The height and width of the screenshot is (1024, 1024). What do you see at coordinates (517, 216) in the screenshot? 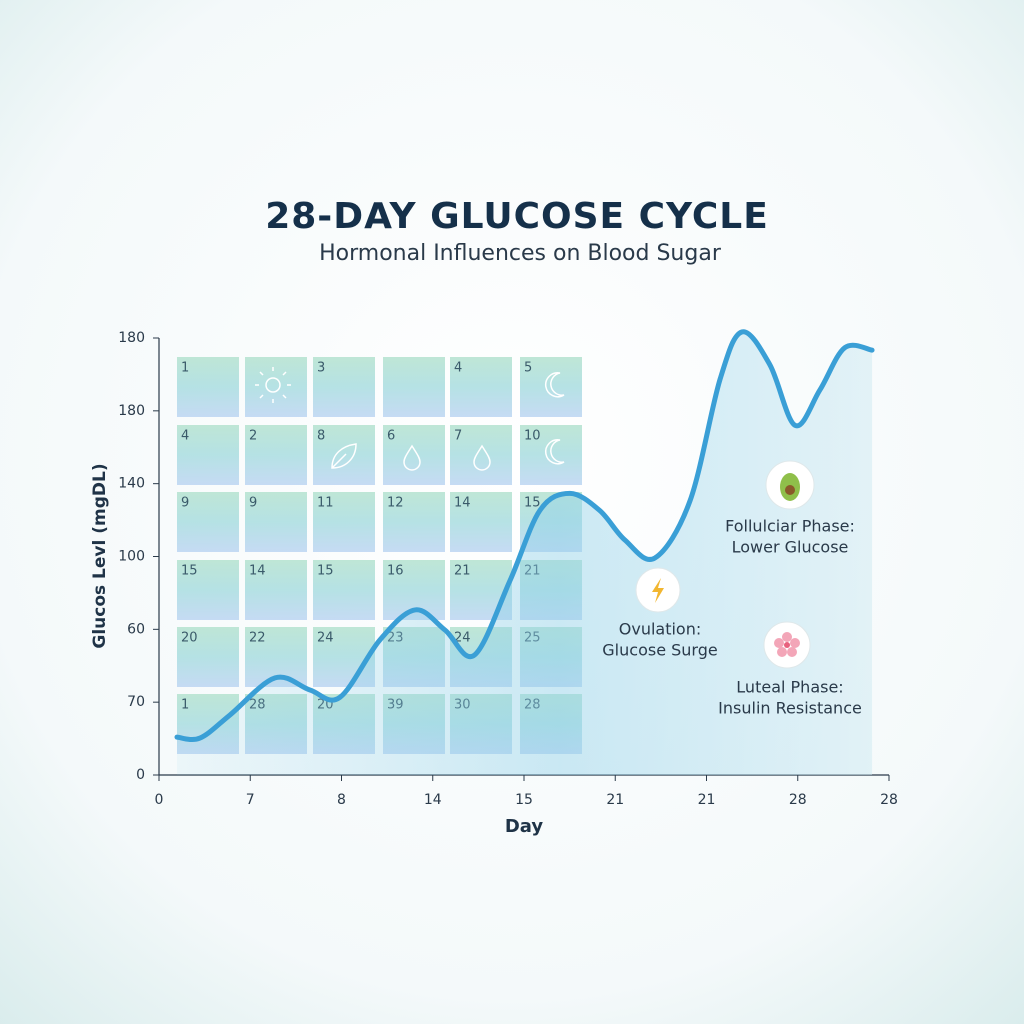
I see `chart-title: 28-DAY GLUCOSE CYCLE` at bounding box center [517, 216].